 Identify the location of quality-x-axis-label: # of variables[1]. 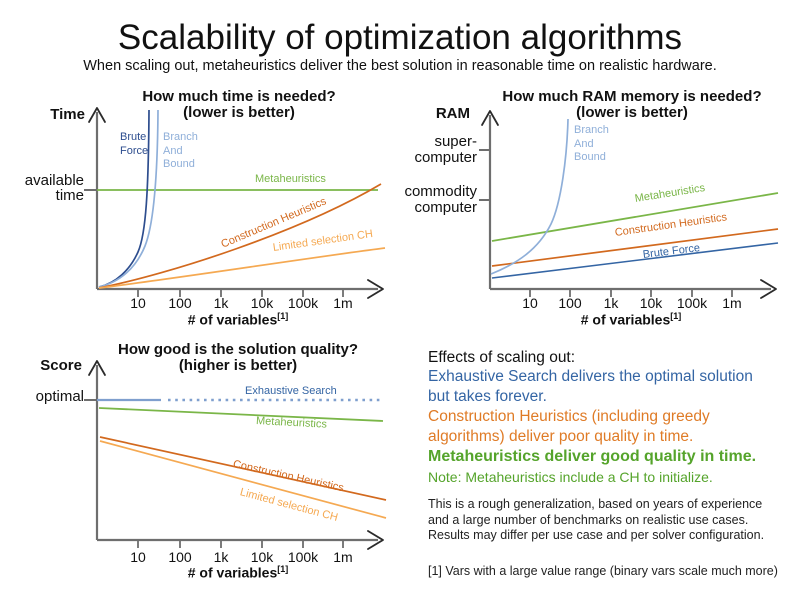
(238, 572).